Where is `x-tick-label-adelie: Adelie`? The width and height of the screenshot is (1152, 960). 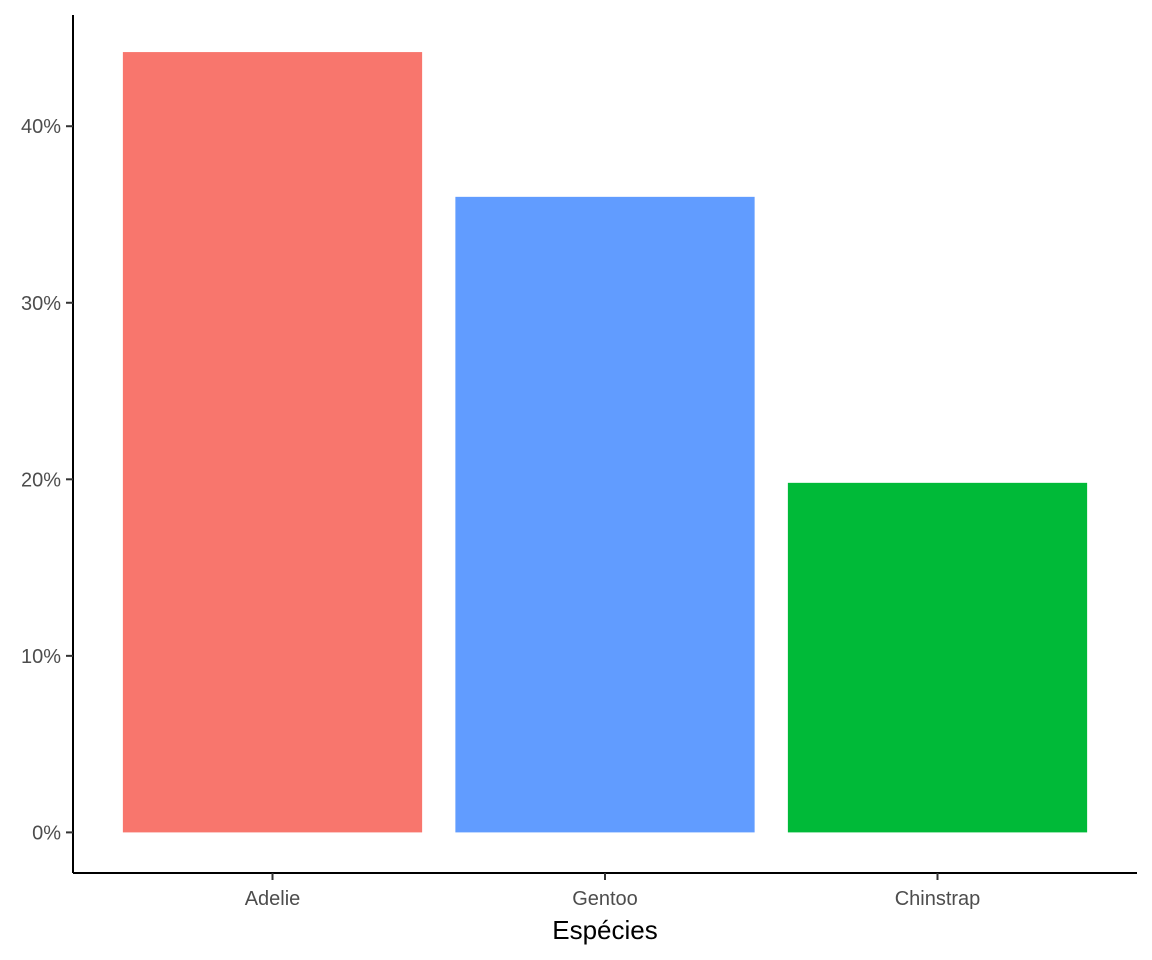 x-tick-label-adelie: Adelie is located at coordinates (273, 899).